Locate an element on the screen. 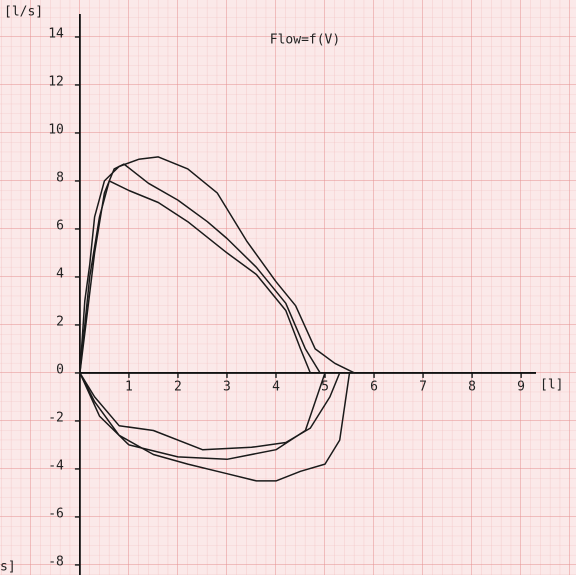  x-tick-label: 1 is located at coordinates (129, 386).